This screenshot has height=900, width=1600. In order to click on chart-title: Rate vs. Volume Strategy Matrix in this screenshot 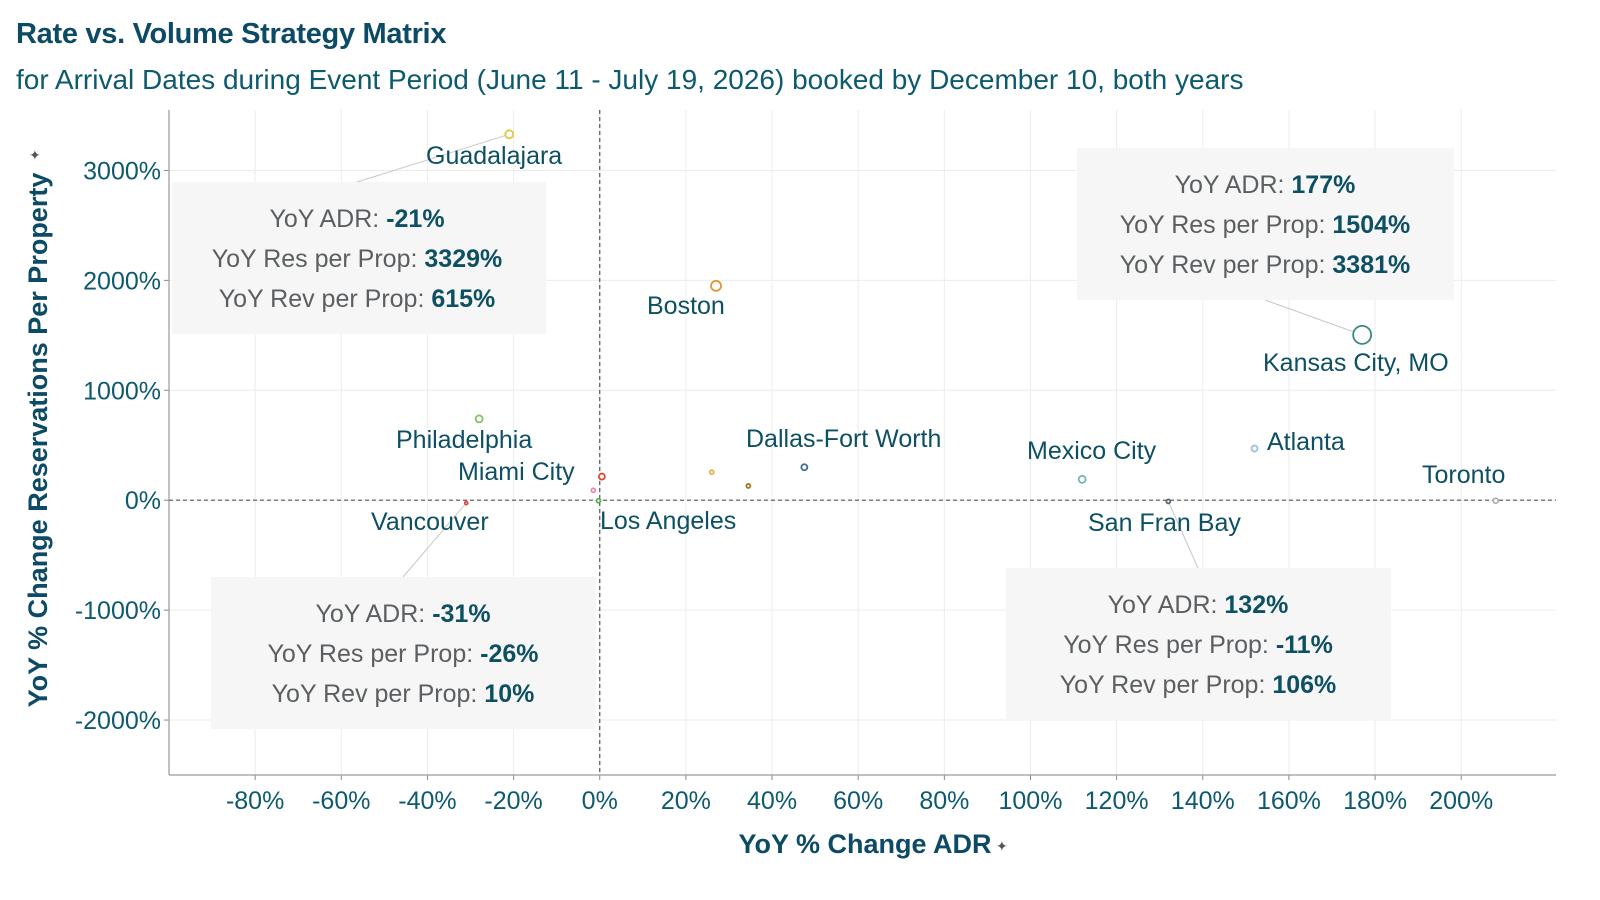, I will do `click(231, 34)`.